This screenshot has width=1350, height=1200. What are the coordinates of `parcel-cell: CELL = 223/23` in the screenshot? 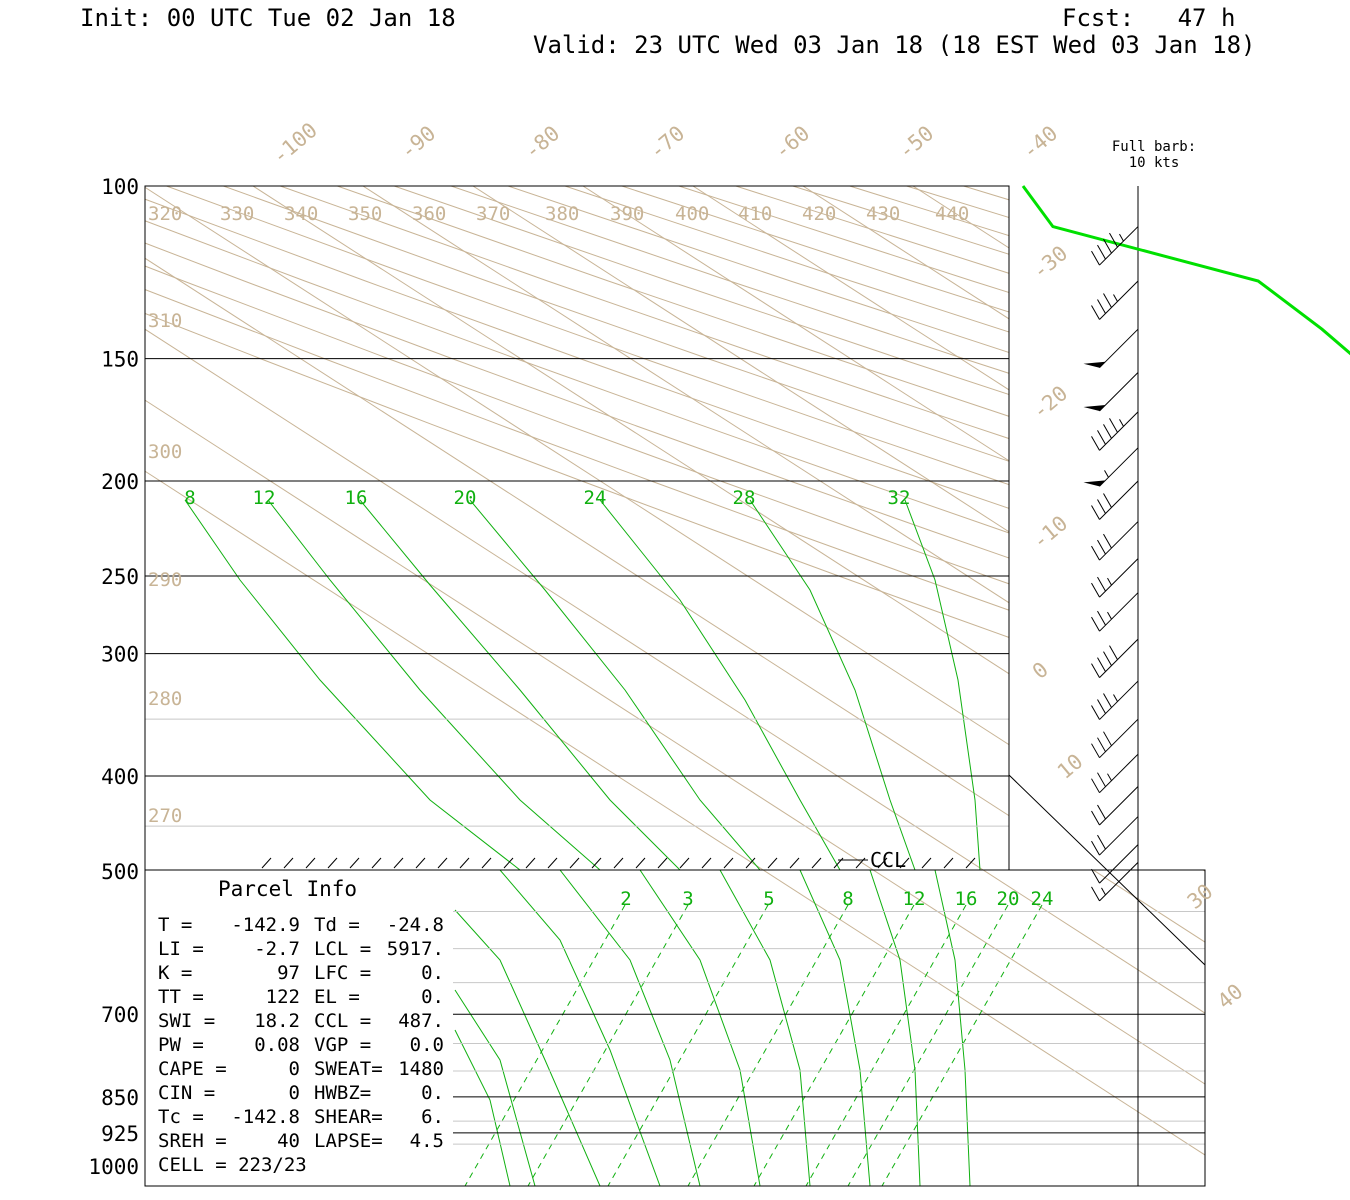 It's located at (232, 1165).